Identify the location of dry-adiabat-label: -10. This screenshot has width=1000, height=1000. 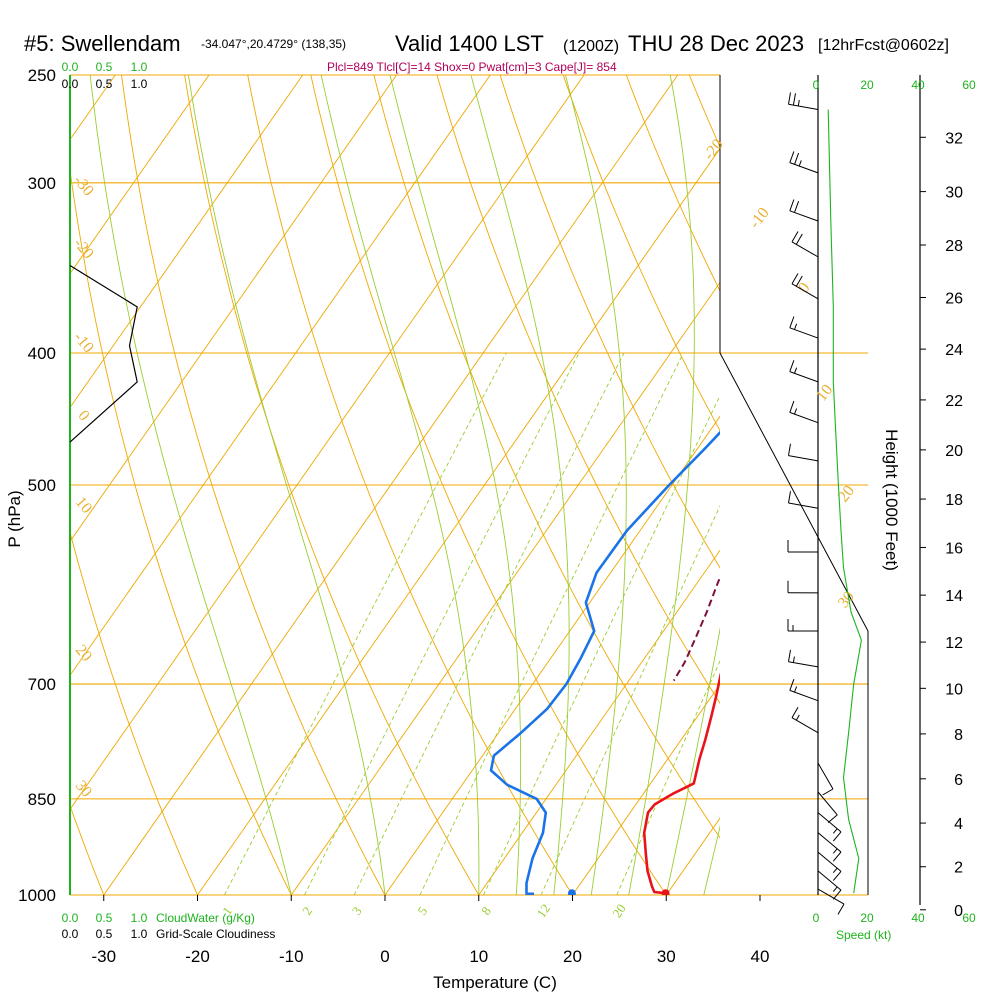
(83, 342).